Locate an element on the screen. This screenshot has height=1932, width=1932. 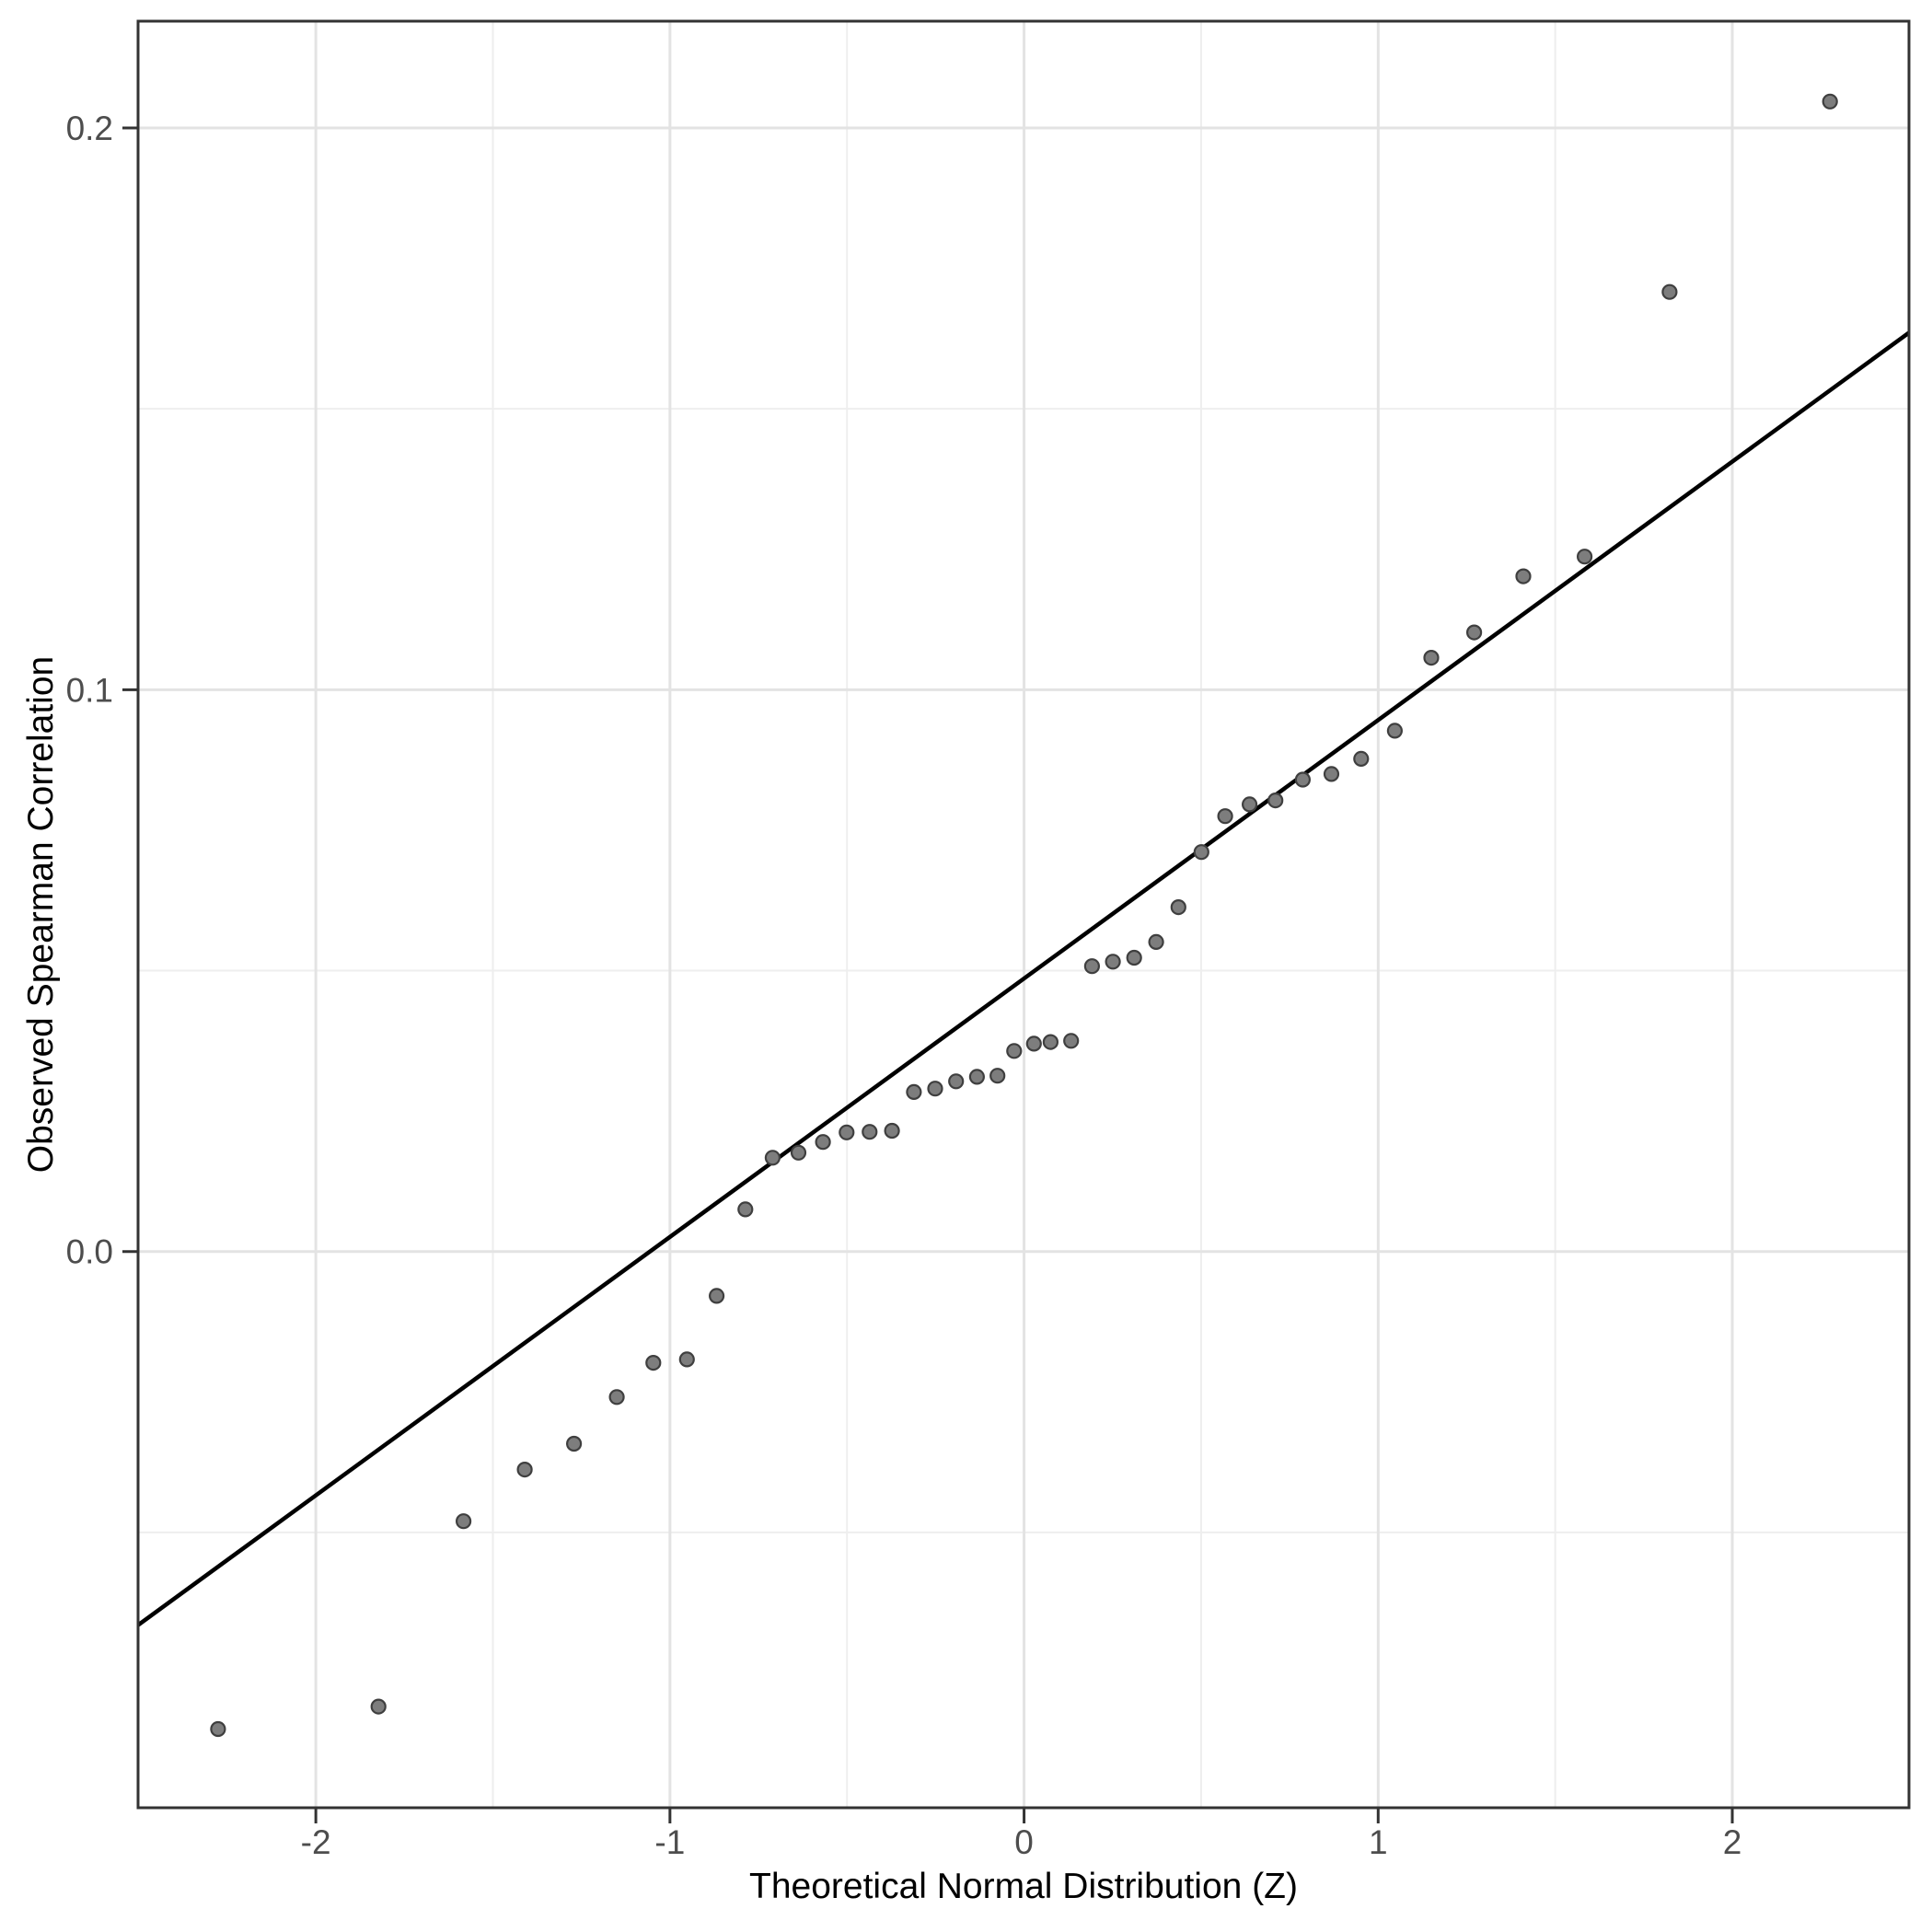
x-tick-label: -2 is located at coordinates (316, 1842).